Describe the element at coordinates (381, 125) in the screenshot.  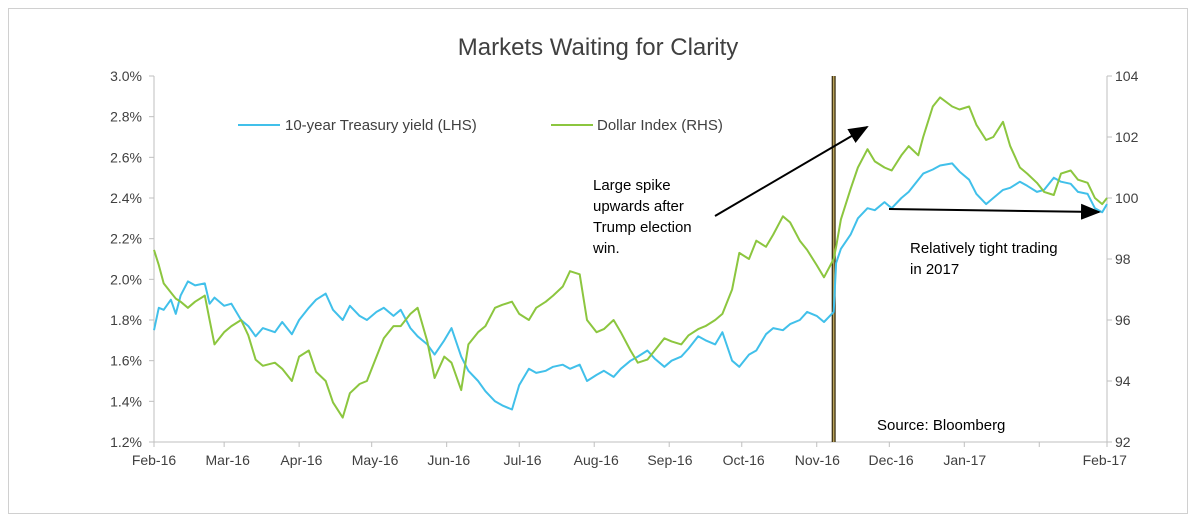
I see `legend-label-treasury: 10-year Treasury yield (LHS)` at that location.